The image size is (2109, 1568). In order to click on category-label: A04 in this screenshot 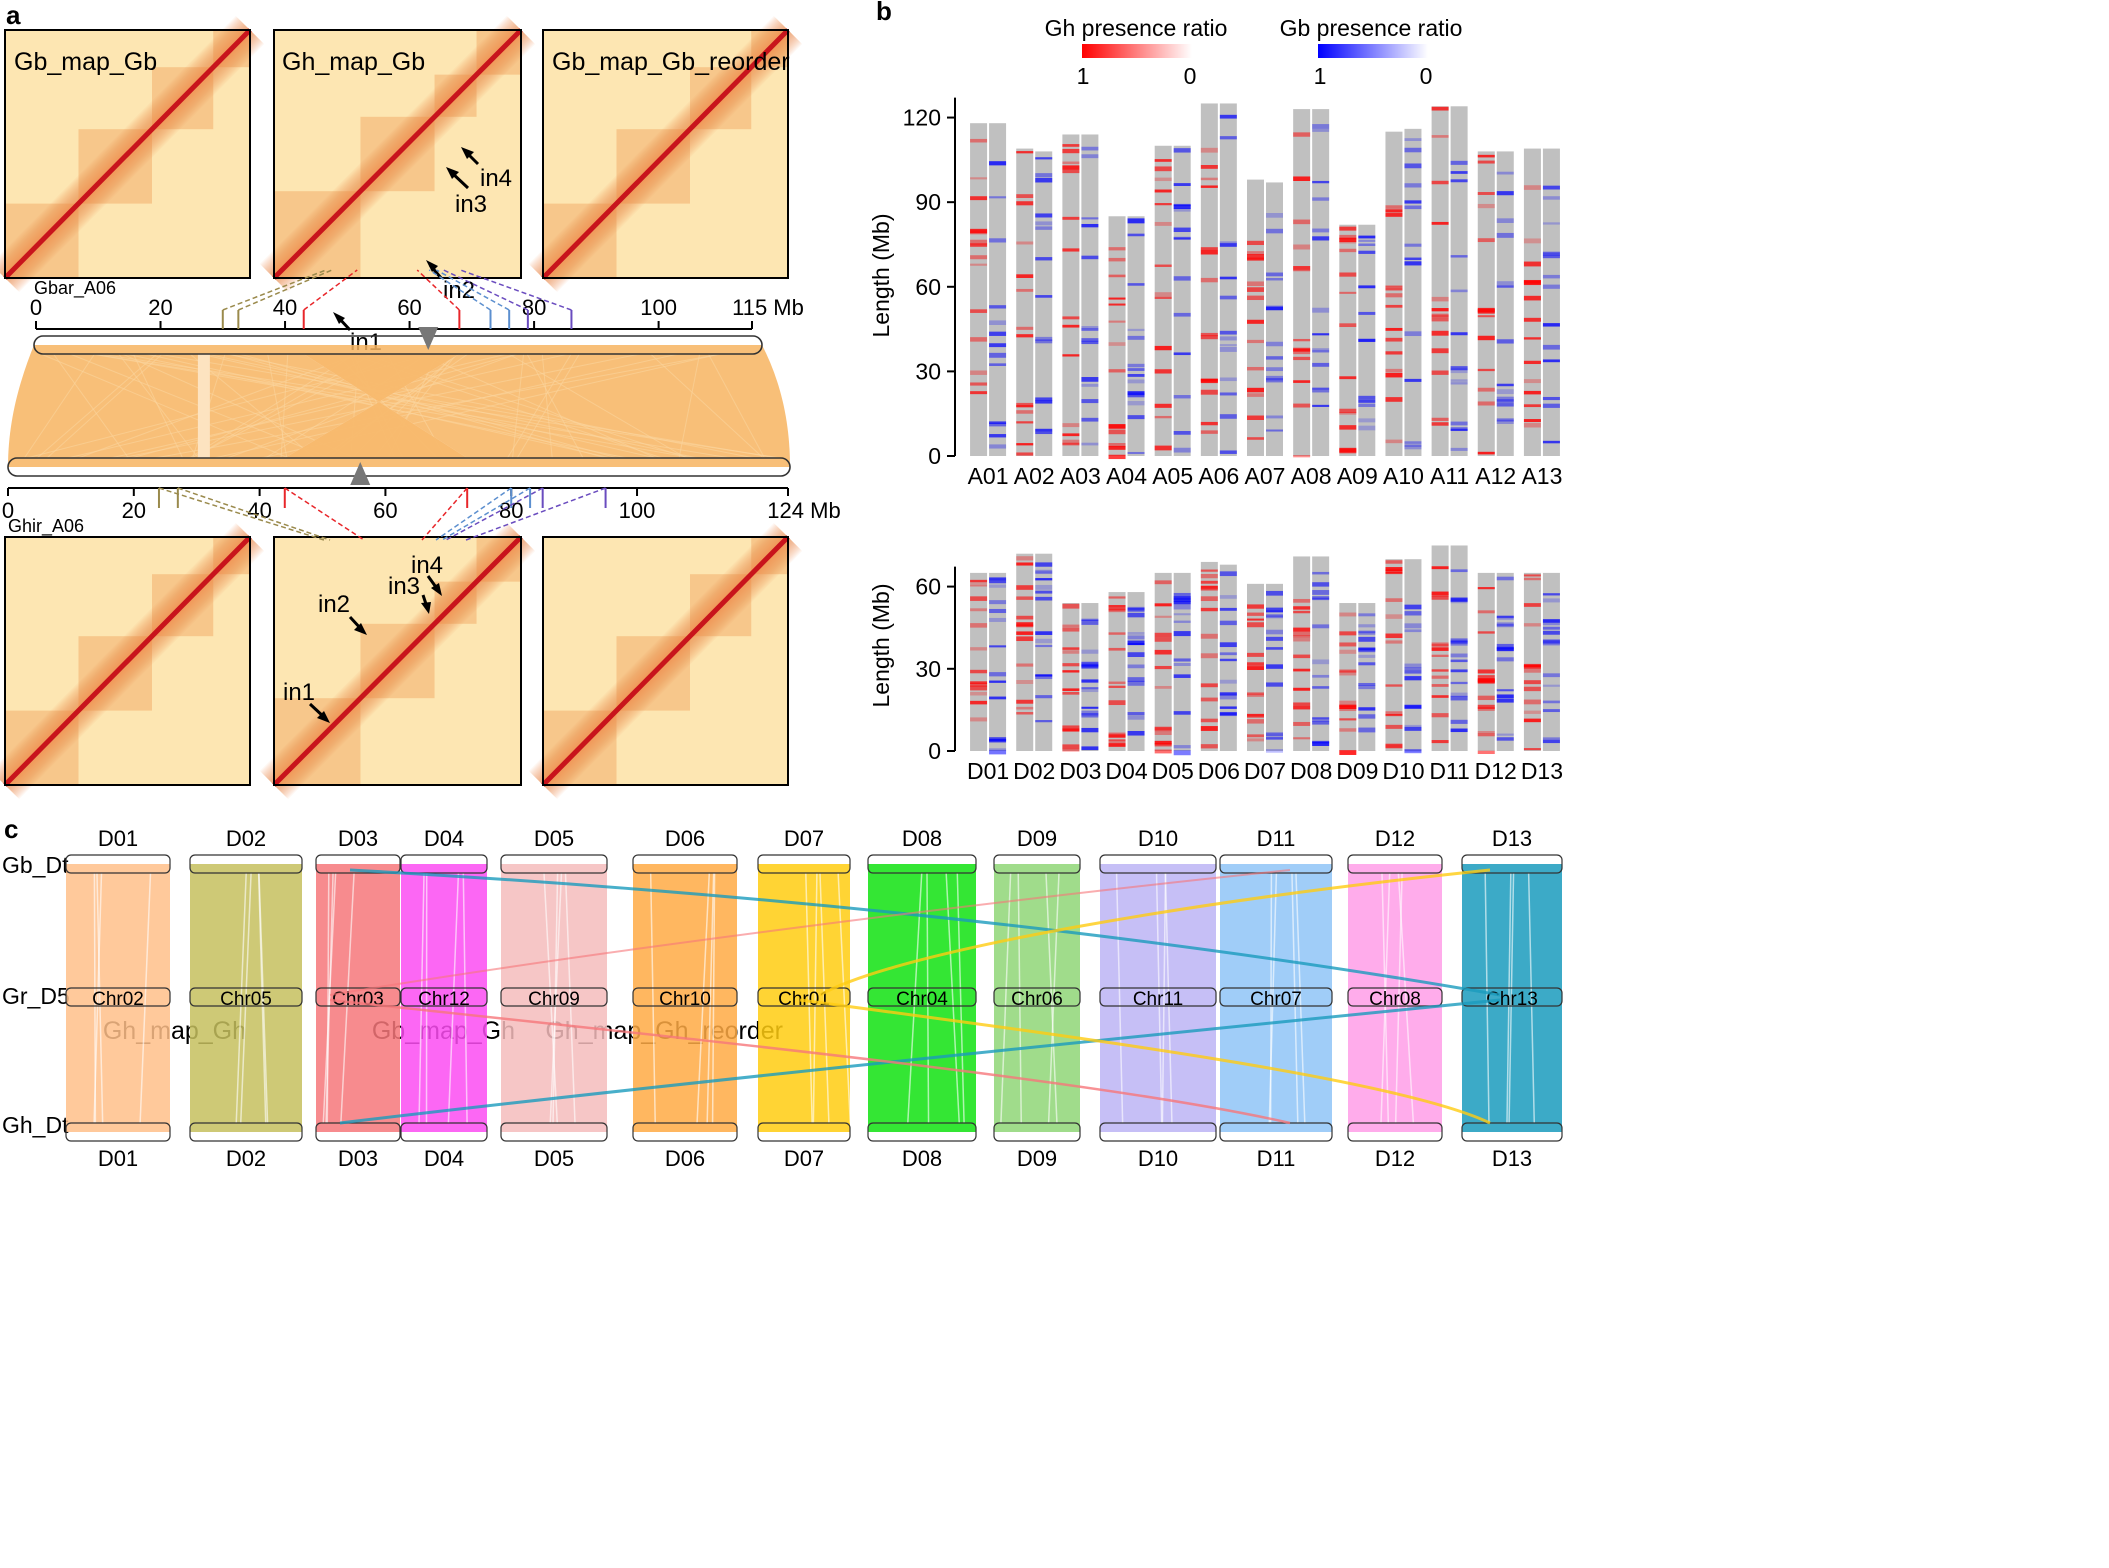, I will do `click(1126, 476)`.